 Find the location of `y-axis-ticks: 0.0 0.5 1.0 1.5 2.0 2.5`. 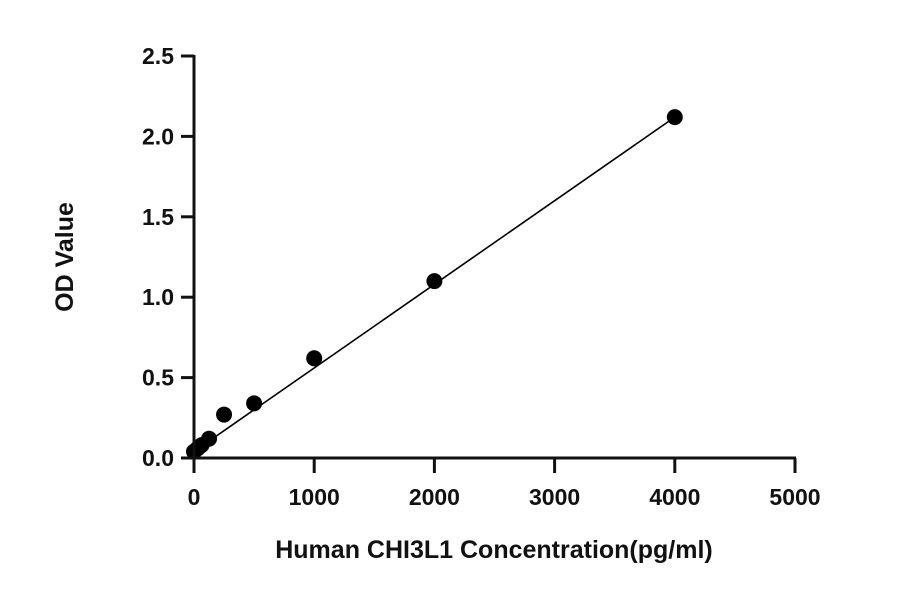

y-axis-ticks: 0.0 0.5 1.0 1.5 2.0 2.5 is located at coordinates (168, 257).